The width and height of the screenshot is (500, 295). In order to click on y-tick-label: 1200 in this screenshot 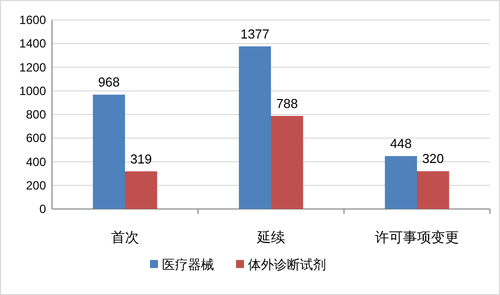, I will do `click(32, 67)`.